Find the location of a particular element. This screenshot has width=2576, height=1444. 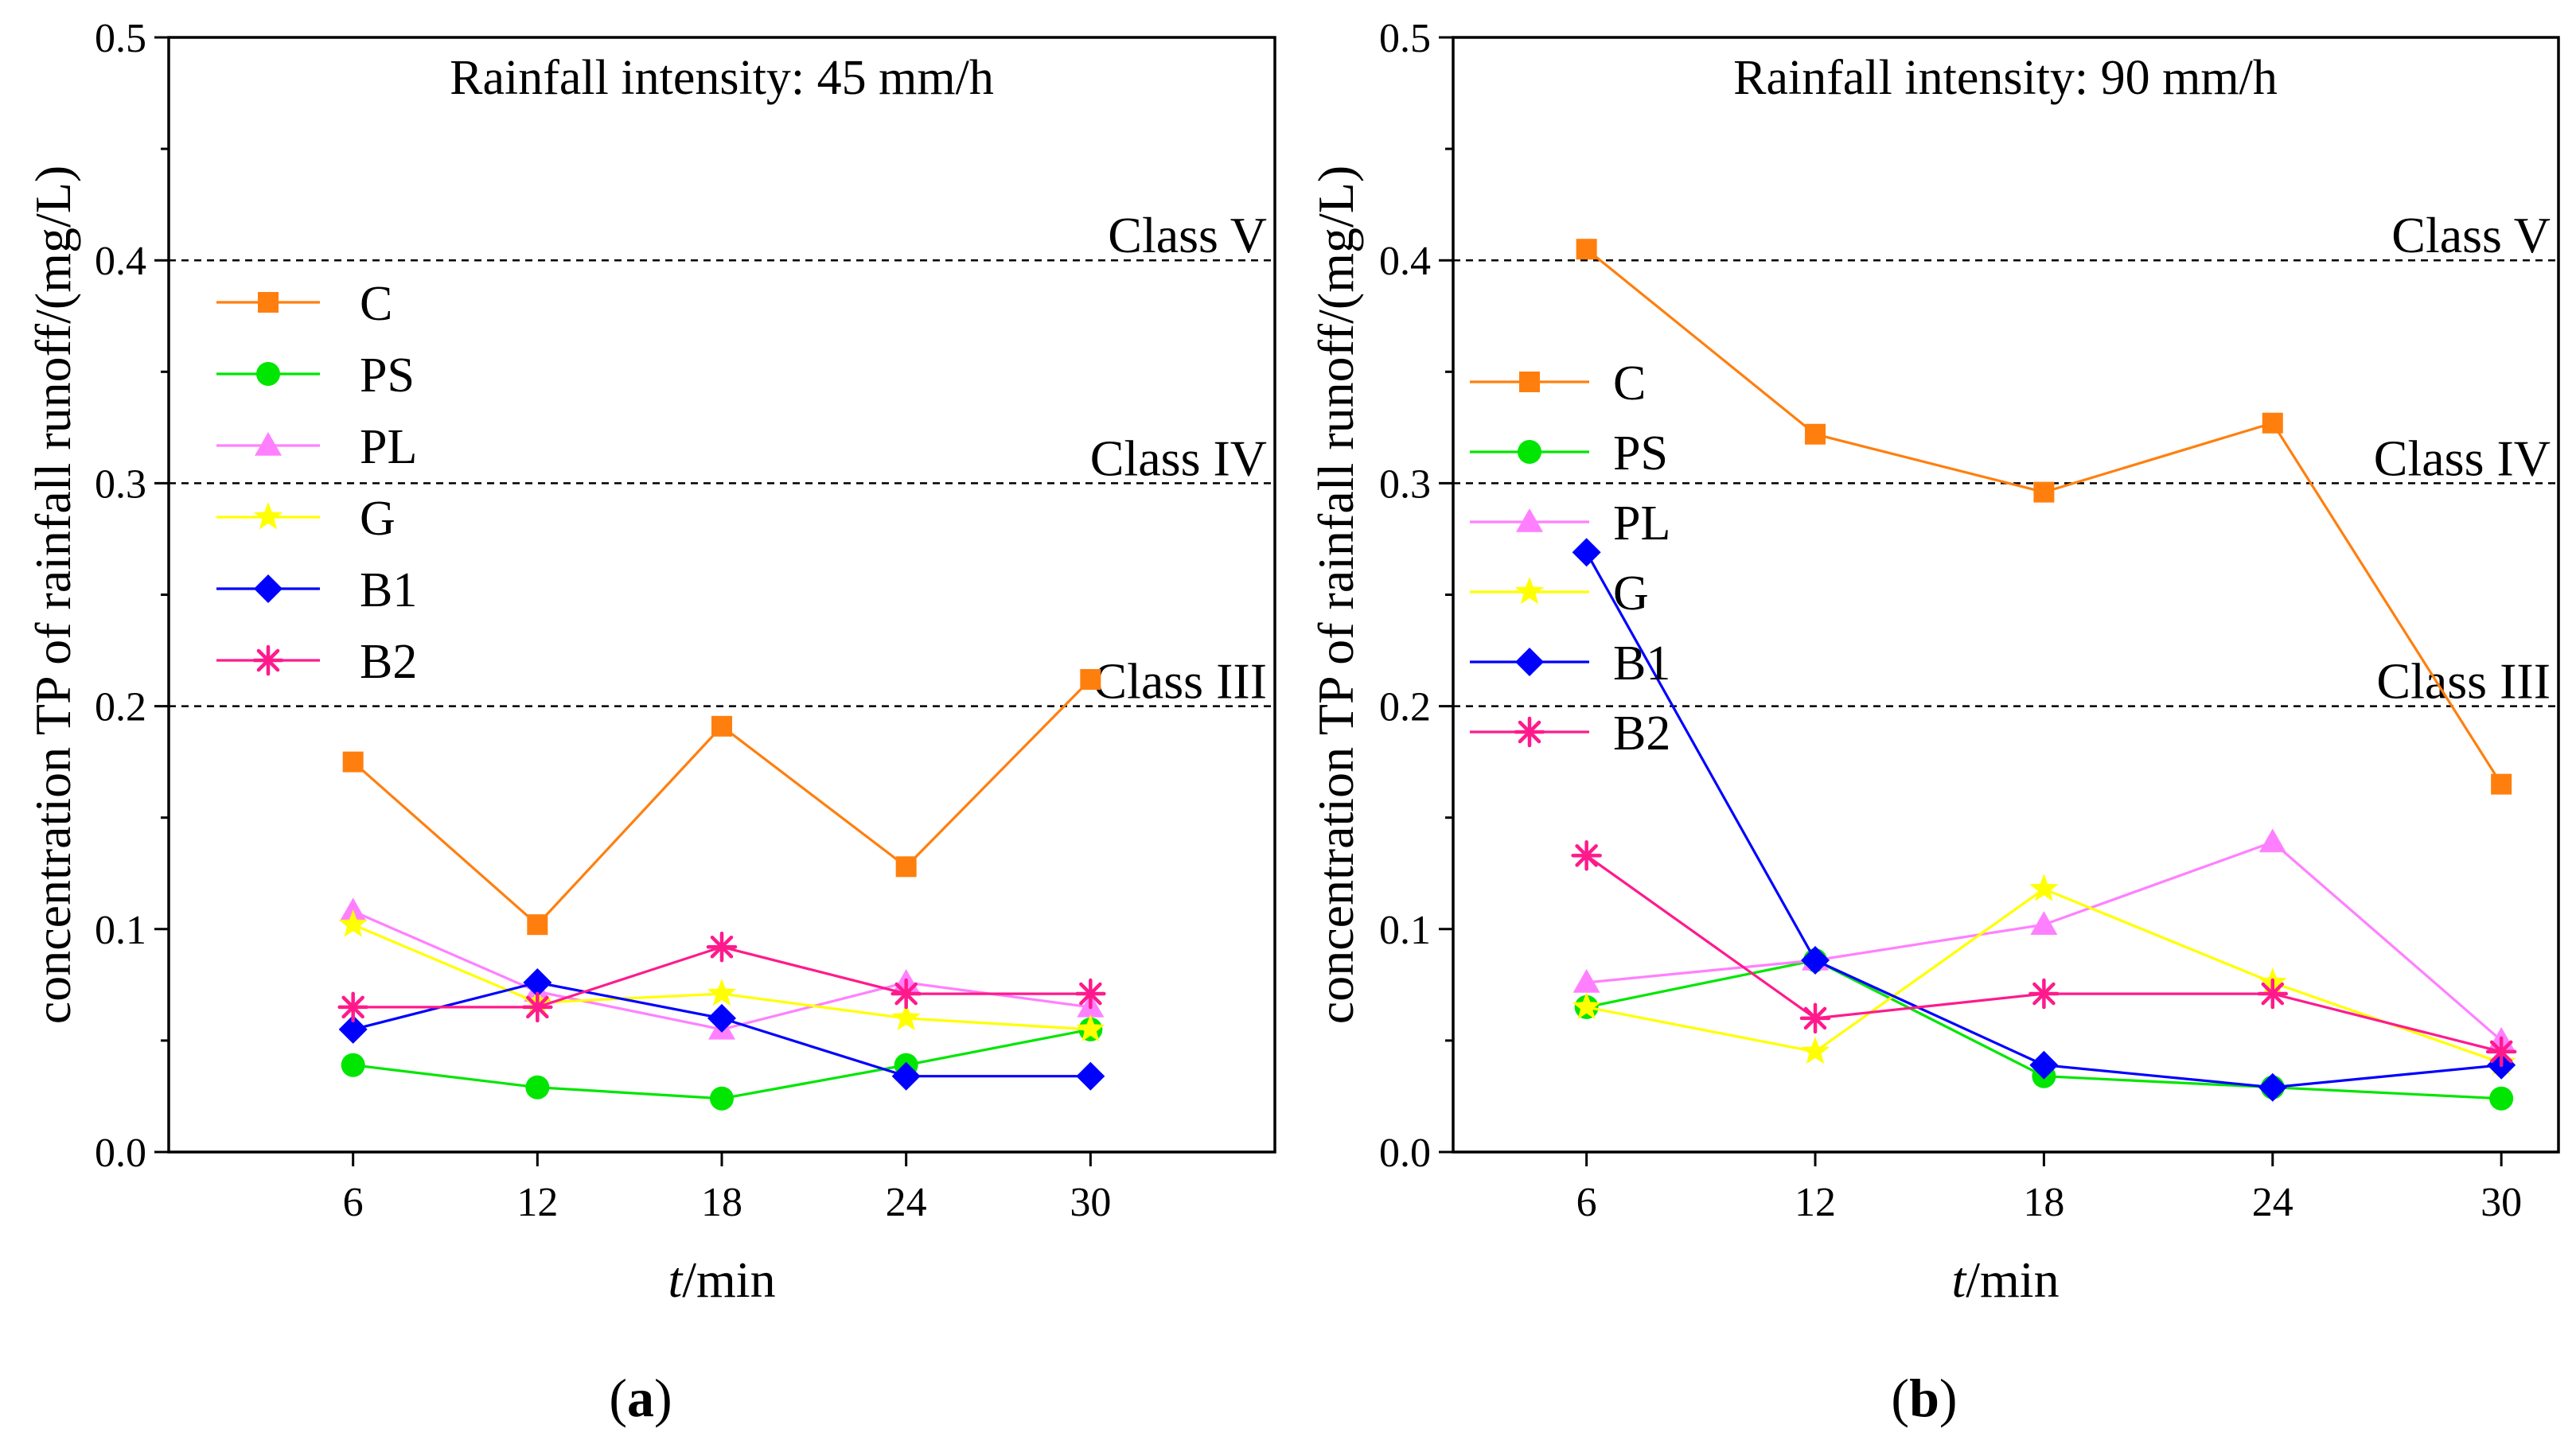

chart-title: Rainfall intensity: 45 mm/h is located at coordinates (722, 78).